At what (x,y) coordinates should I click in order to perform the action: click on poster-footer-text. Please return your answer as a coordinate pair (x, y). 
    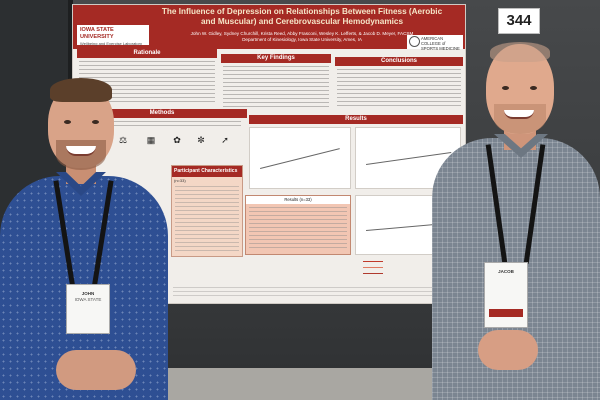
    Looking at the image, I should click on (318, 293).